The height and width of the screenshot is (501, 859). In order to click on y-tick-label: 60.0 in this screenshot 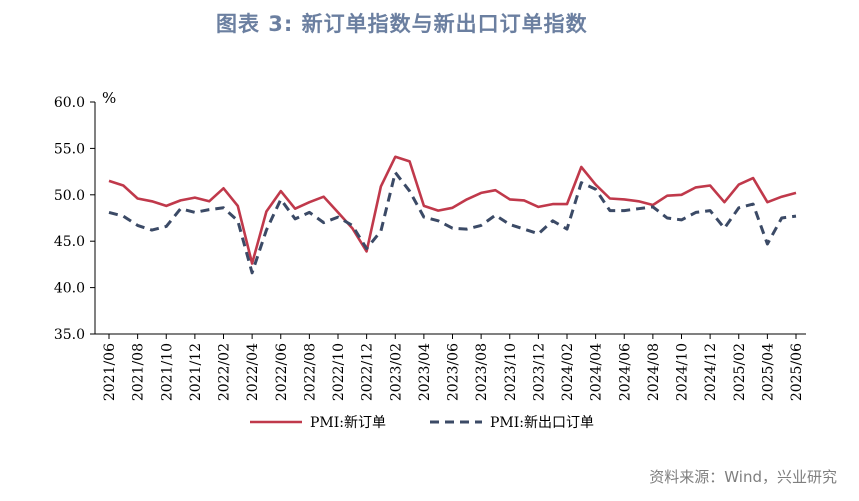, I will do `click(69, 103)`.